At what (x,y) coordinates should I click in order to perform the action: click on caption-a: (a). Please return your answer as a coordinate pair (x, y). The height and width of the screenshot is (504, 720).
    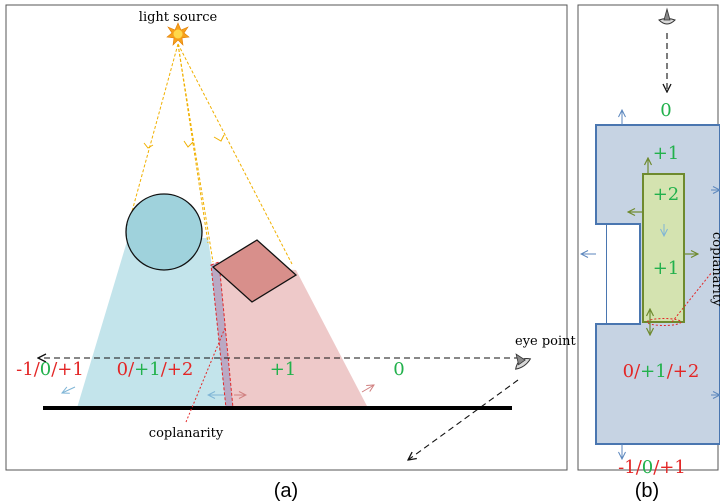
    Looking at the image, I should click on (286, 491).